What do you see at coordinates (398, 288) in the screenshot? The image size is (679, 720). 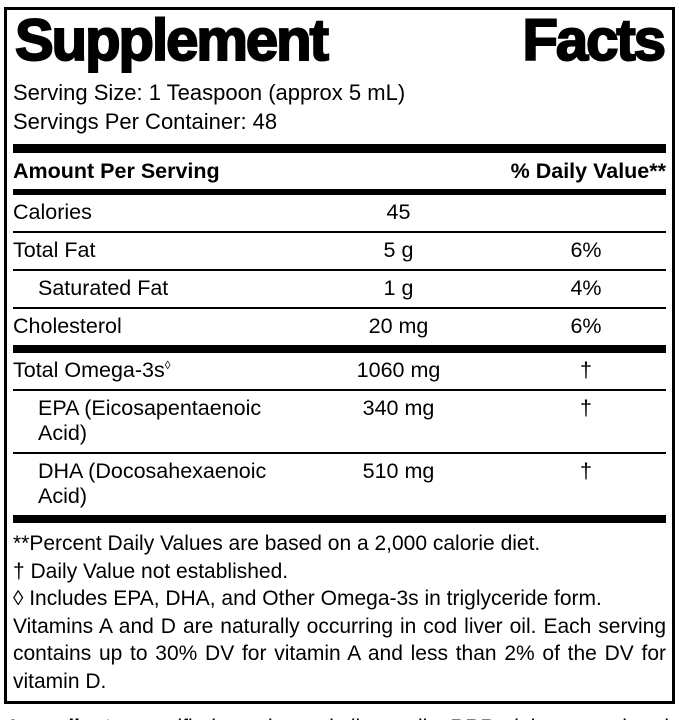 I see `nutrient-amount: 1 g` at bounding box center [398, 288].